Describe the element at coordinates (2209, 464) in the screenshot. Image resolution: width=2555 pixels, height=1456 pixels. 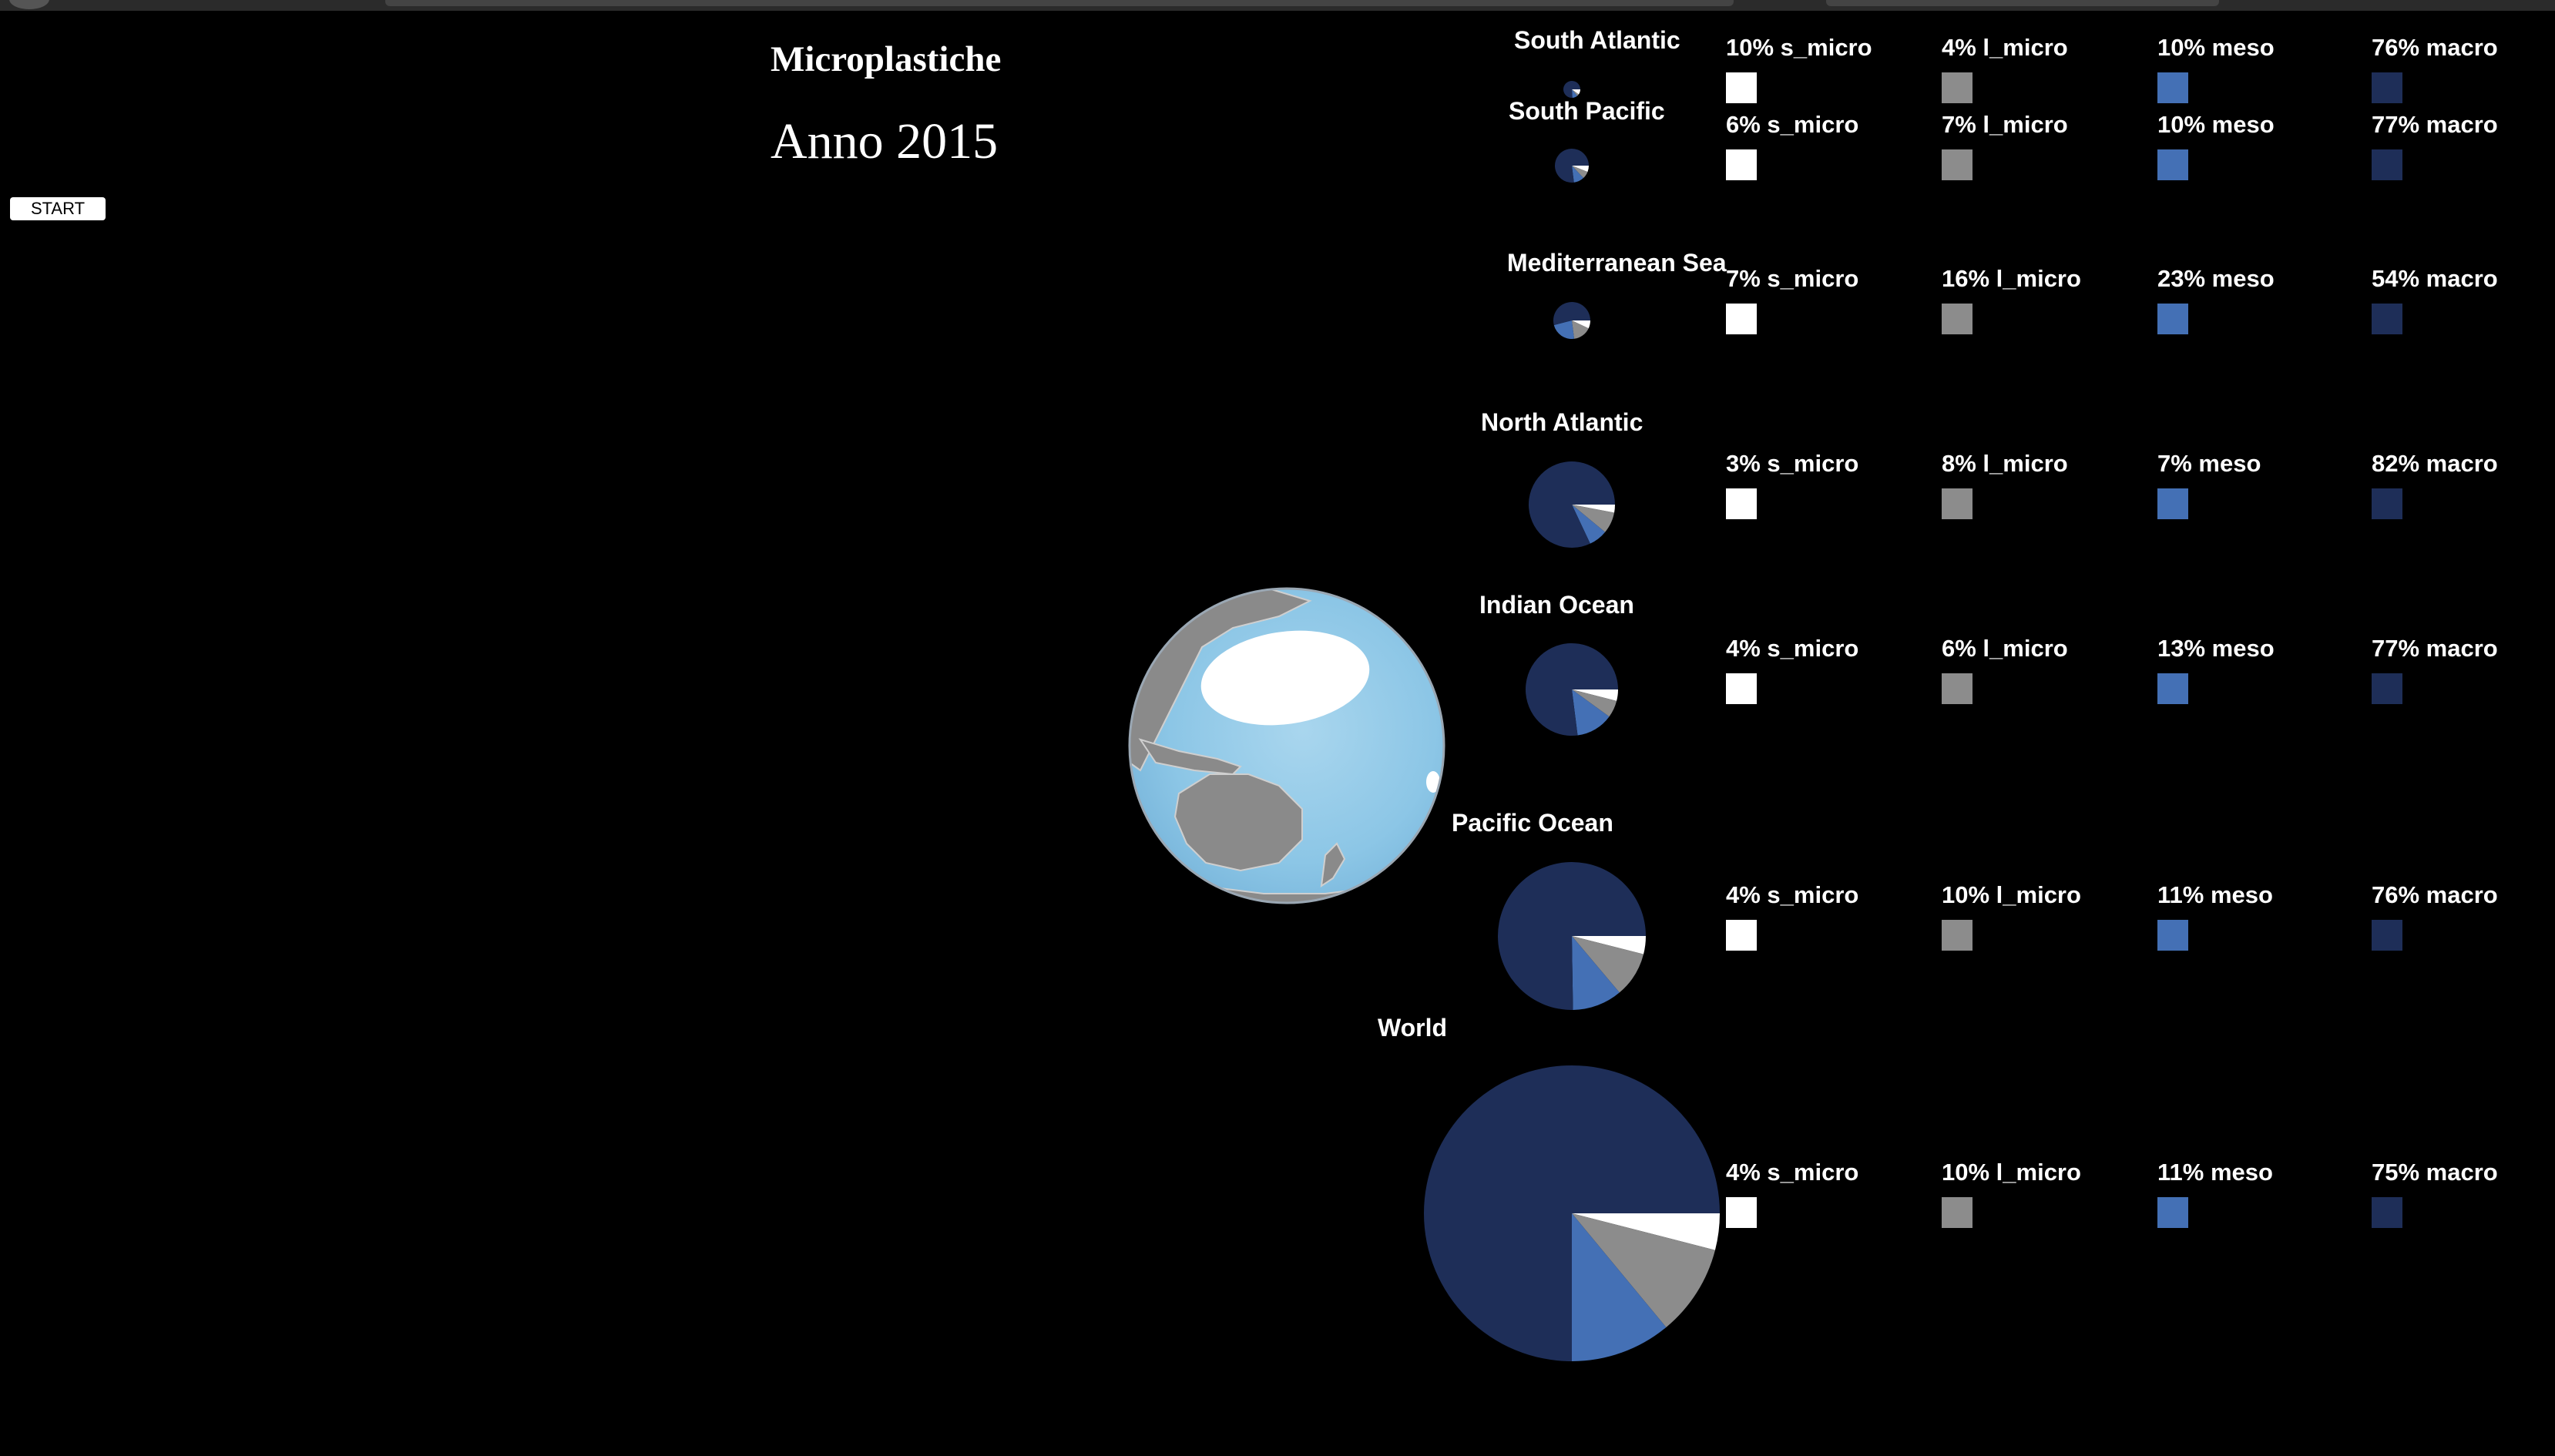
I see `legend-label-meso: 7% meso` at that location.